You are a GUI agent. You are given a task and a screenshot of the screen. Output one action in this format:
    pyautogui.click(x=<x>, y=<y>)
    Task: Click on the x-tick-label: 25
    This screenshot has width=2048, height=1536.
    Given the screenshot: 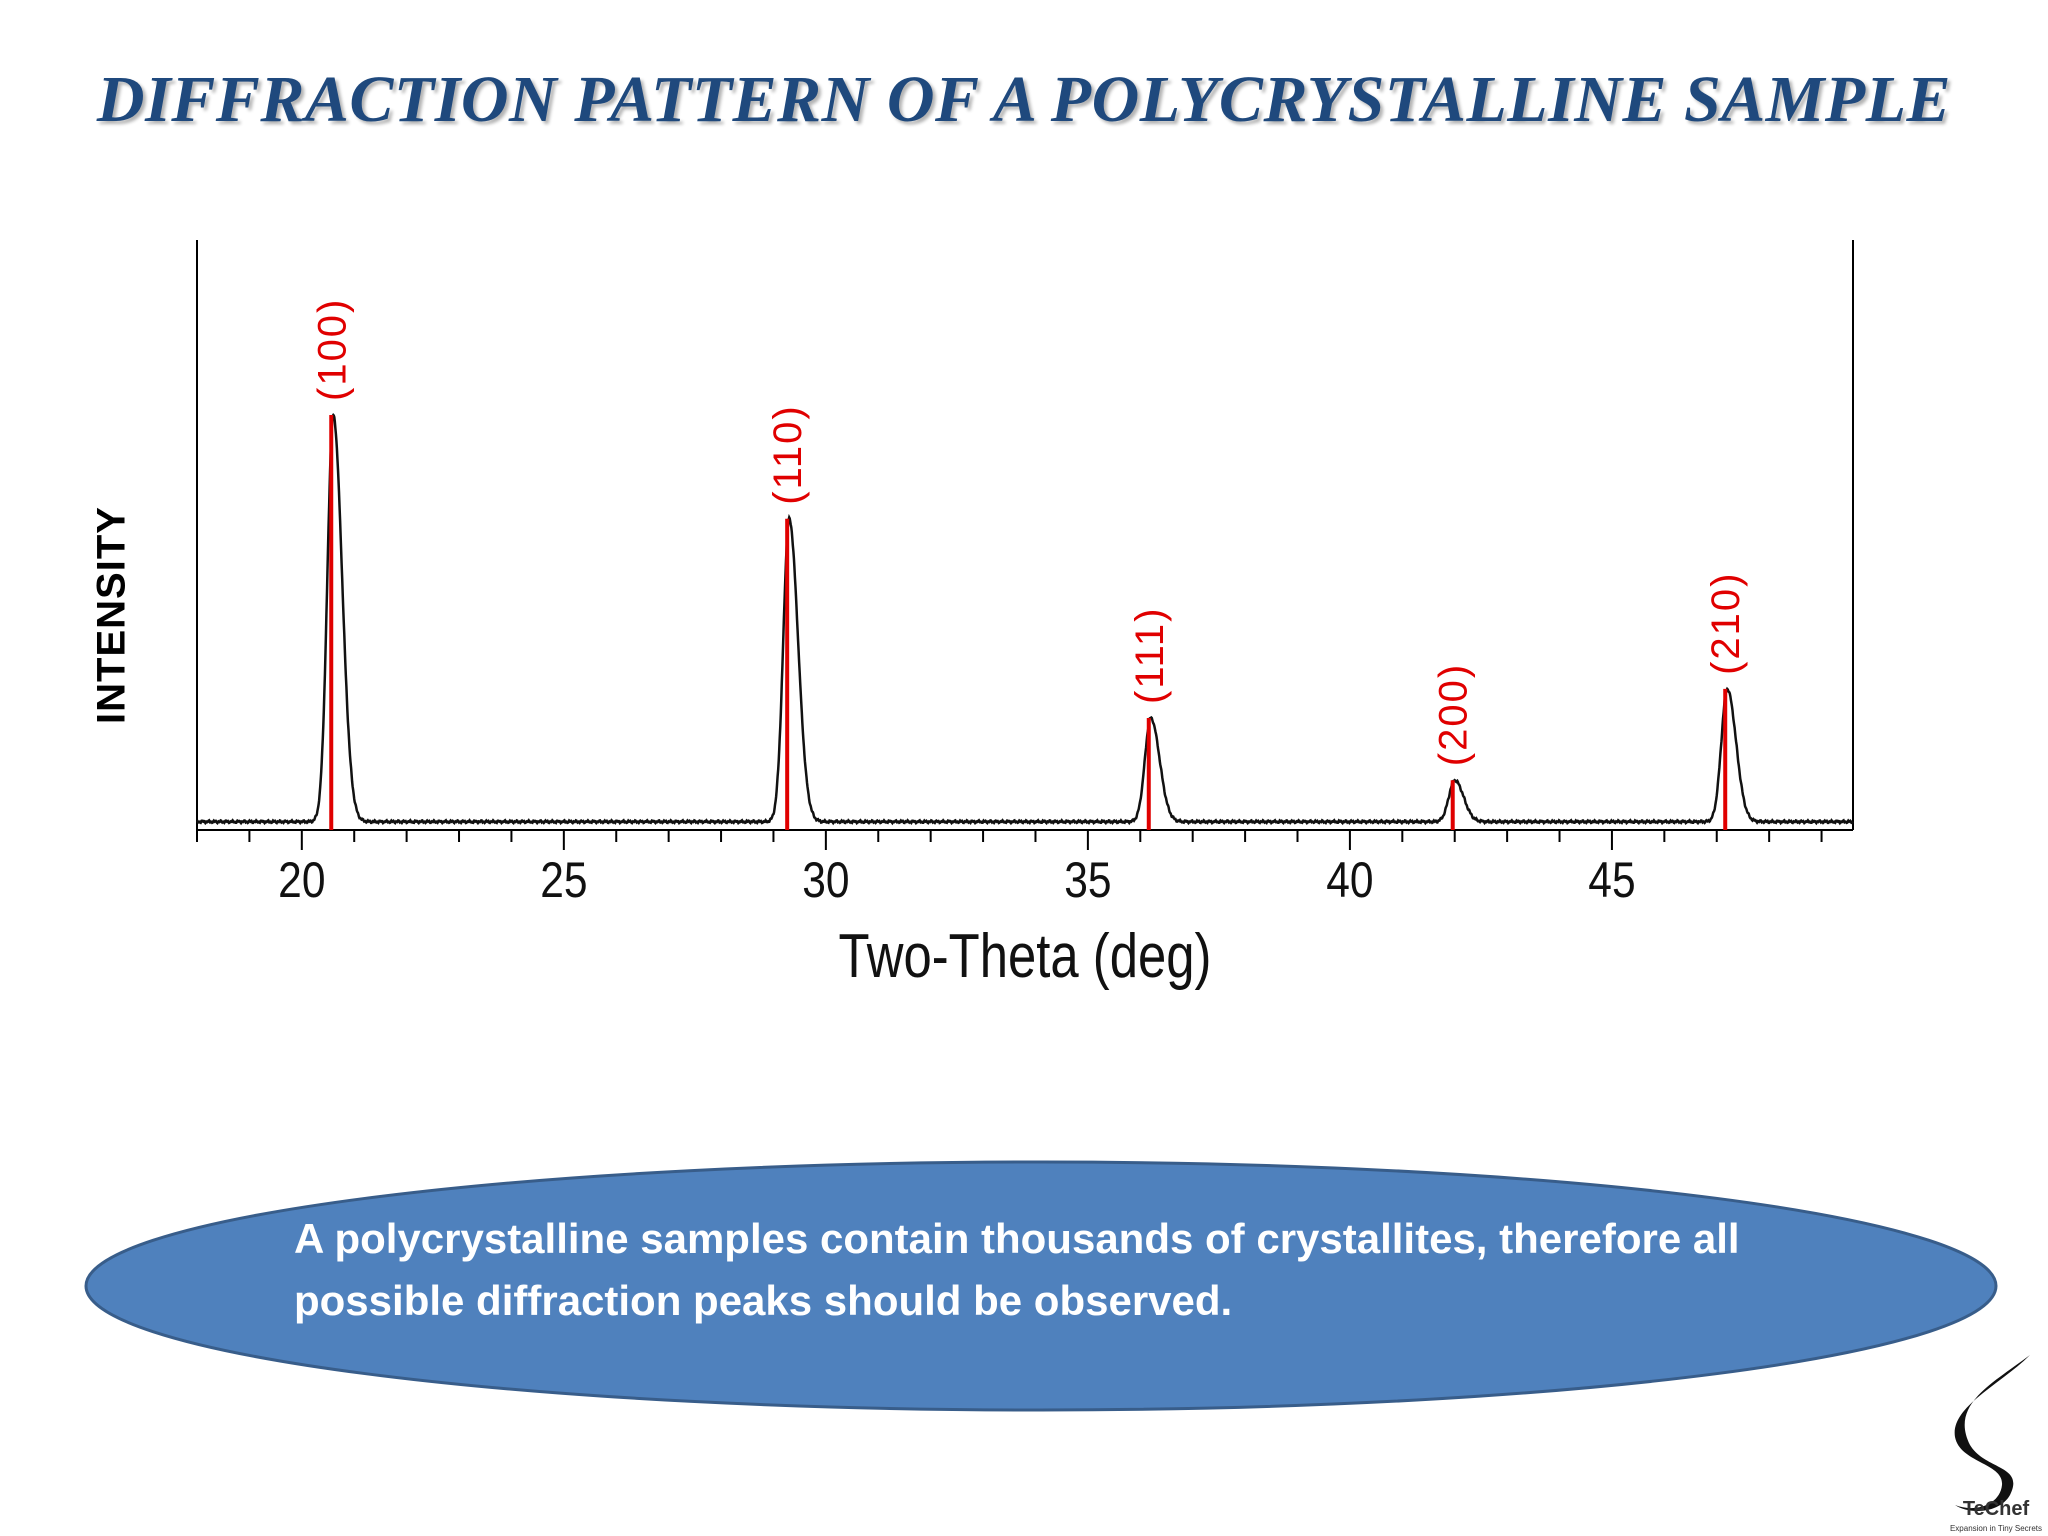 What is the action you would take?
    pyautogui.click(x=563, y=880)
    